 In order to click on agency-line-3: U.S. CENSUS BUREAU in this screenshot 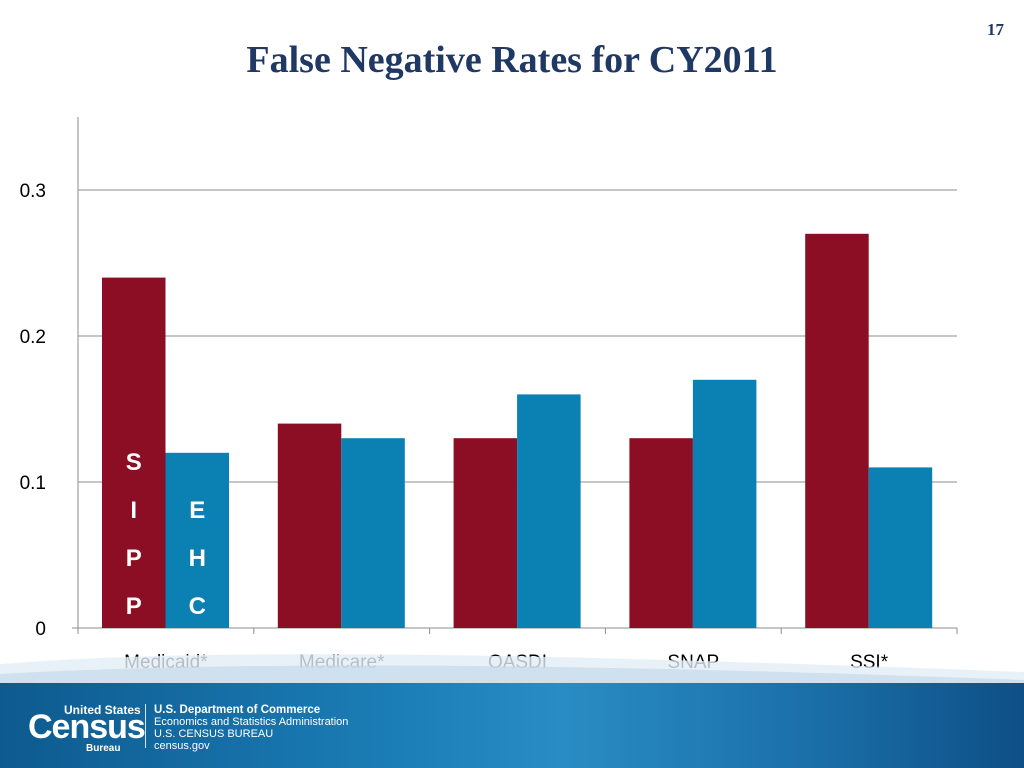, I will do `click(214, 734)`.